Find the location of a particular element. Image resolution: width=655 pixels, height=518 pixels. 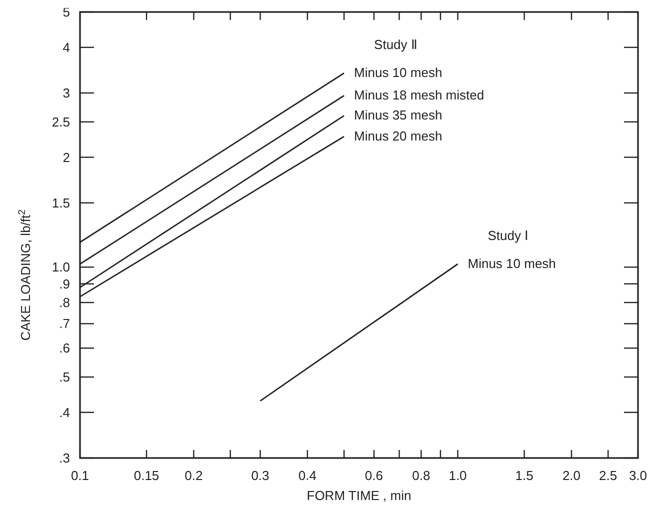

annotation: Study Ⅰ is located at coordinates (508, 235).